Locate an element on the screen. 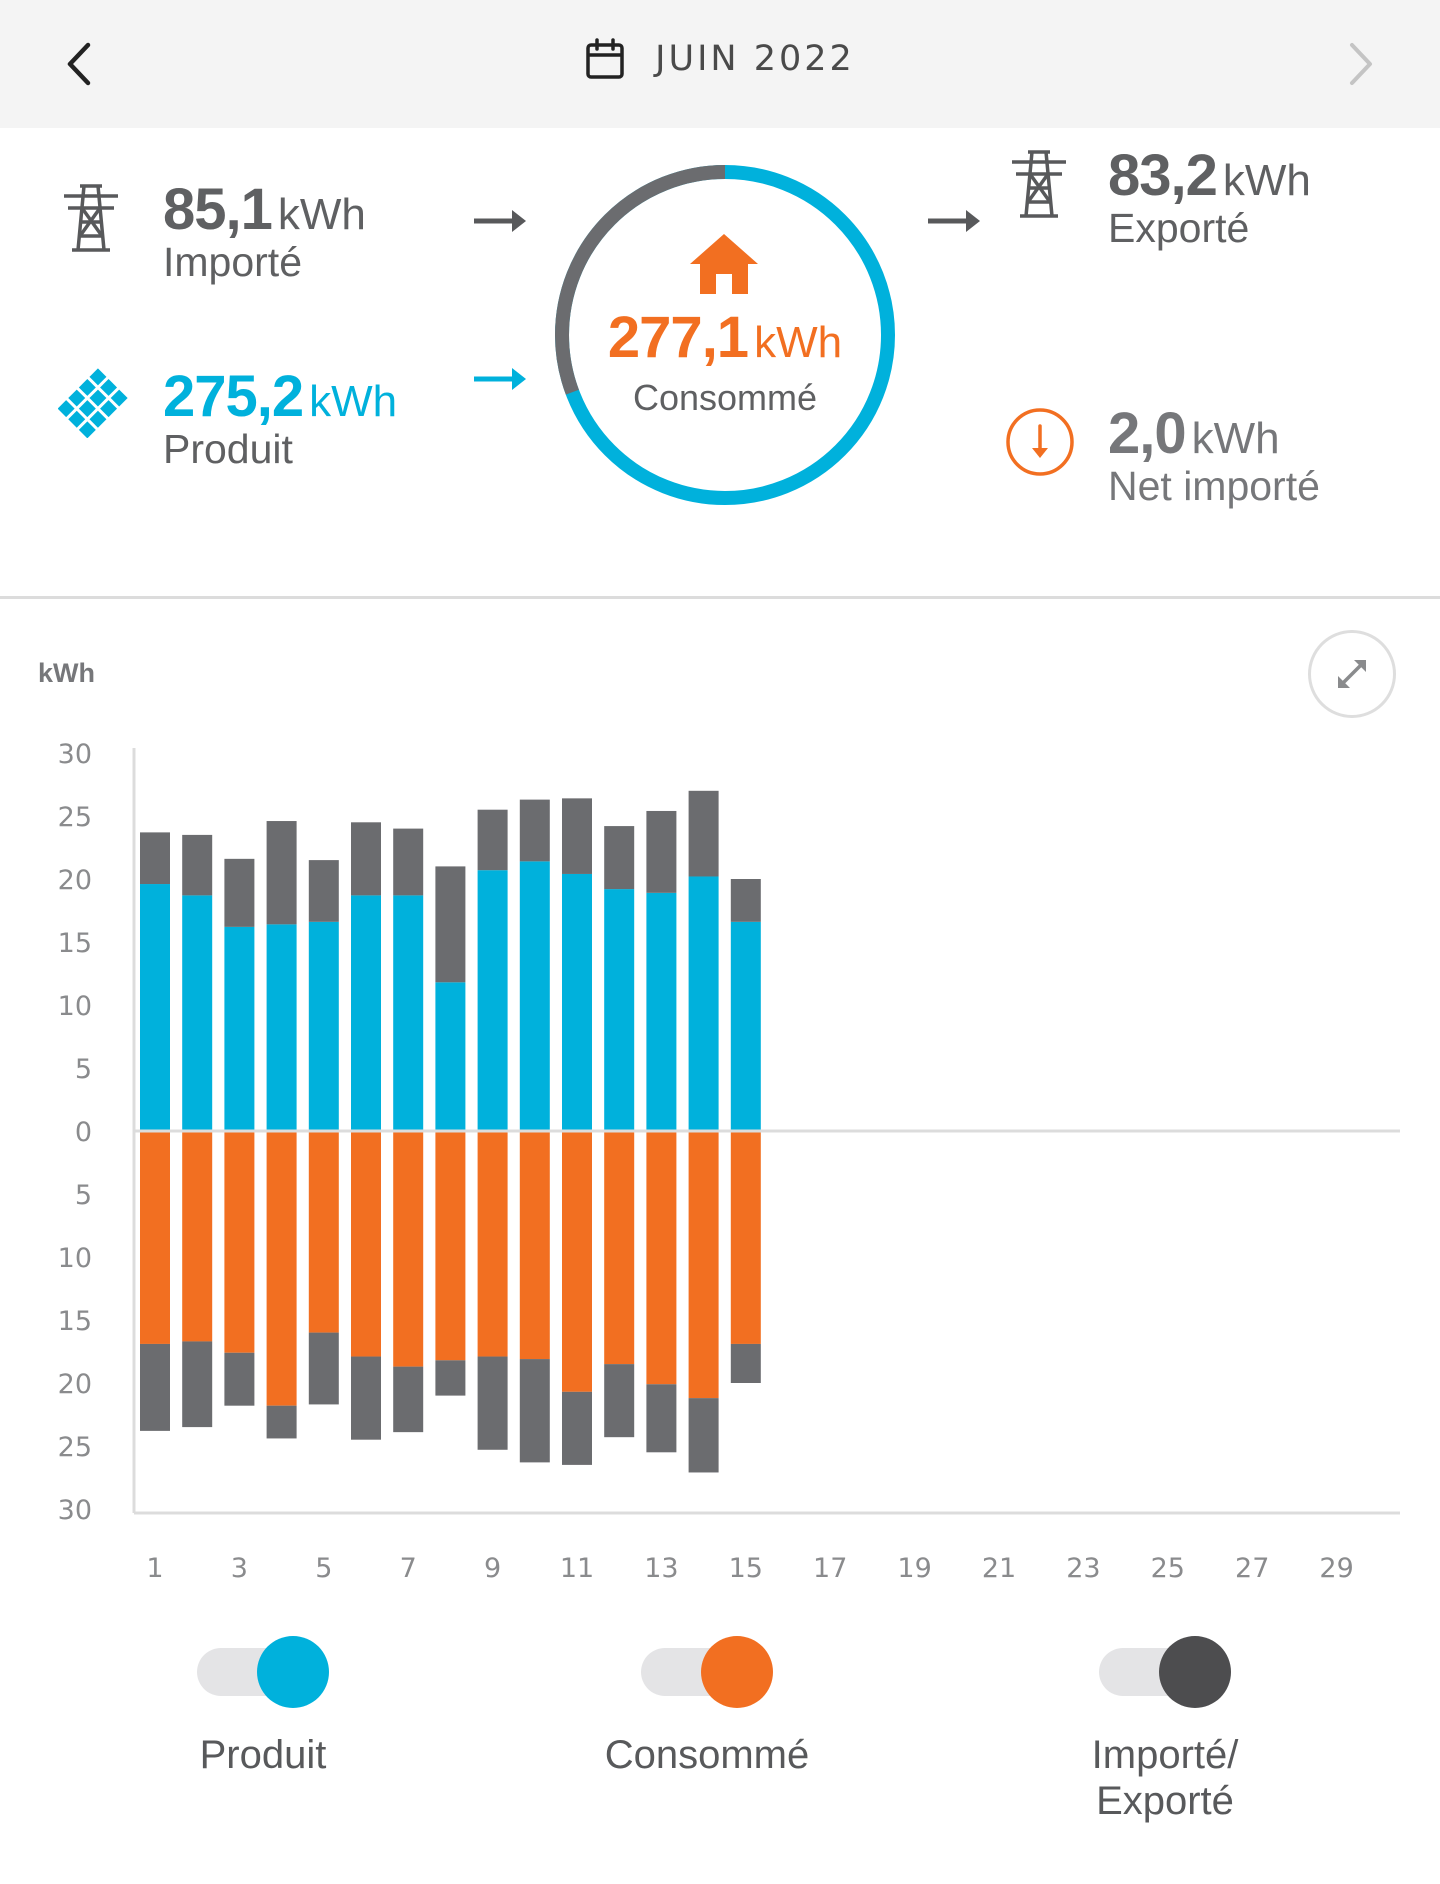 Image resolution: width=1440 pixels, height=1884 pixels. expand-chart-button is located at coordinates (1352, 674).